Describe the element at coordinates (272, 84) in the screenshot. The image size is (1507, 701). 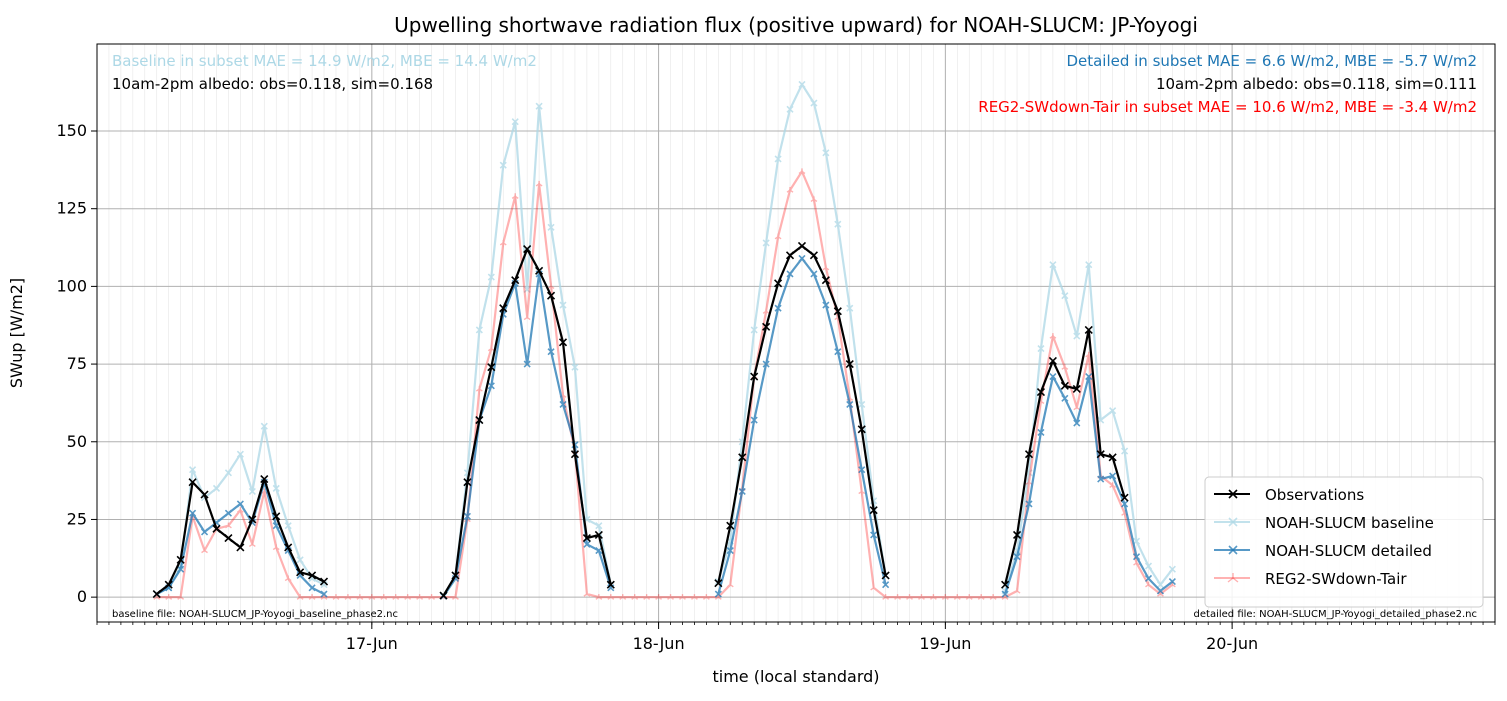
I see `baseline-albedo-annotation: 10am-2pm albedo: obs=0.118, sim=0.168` at that location.